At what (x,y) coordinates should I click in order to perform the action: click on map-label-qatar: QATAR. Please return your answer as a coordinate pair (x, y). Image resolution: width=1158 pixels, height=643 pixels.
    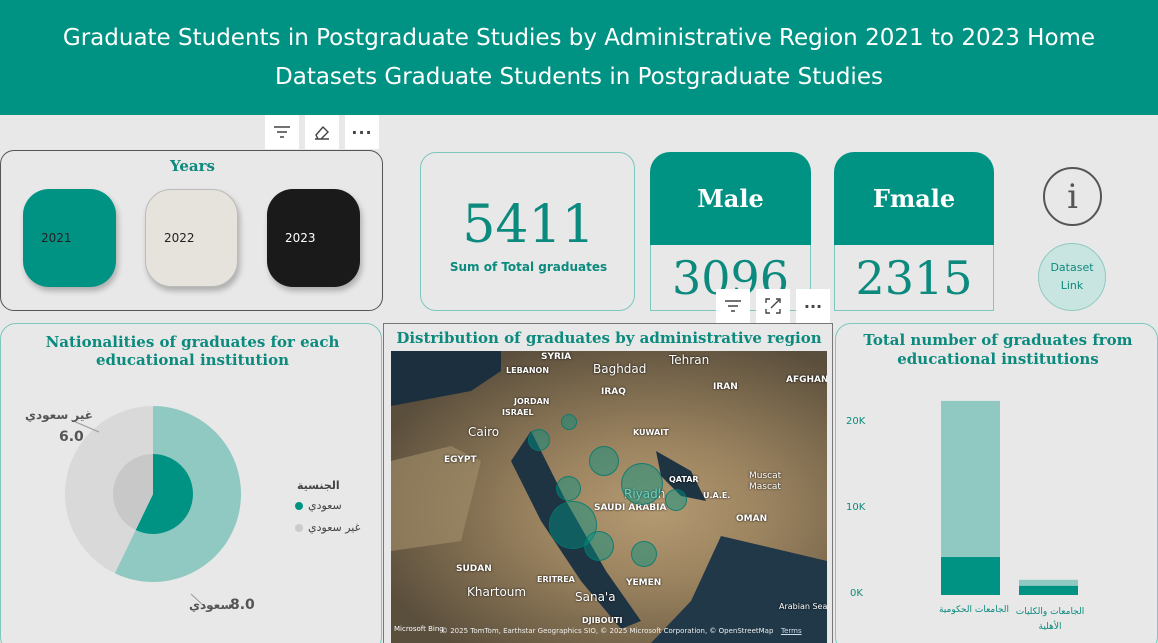
    Looking at the image, I should click on (684, 479).